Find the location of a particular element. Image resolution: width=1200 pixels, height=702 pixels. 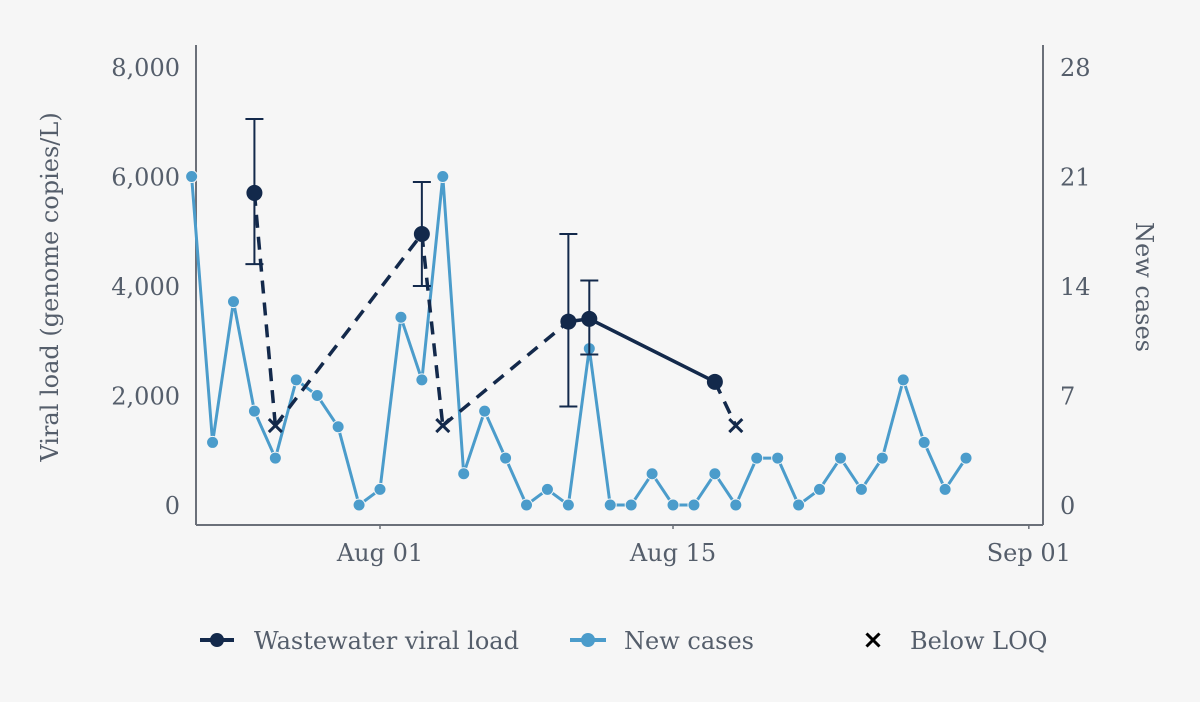

y-right-tick-label: 7 is located at coordinates (1067, 397).